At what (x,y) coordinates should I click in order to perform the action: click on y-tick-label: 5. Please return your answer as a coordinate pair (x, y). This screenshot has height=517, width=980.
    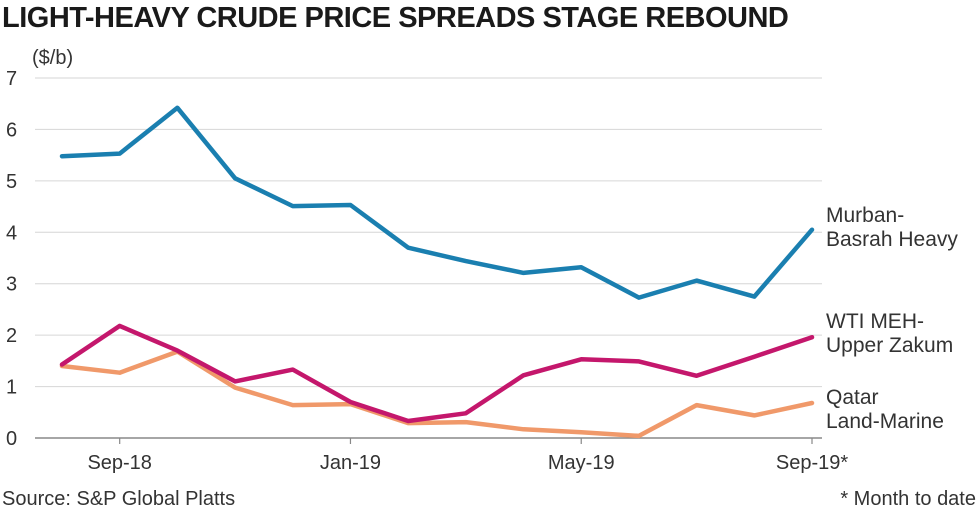
    Looking at the image, I should click on (11, 182).